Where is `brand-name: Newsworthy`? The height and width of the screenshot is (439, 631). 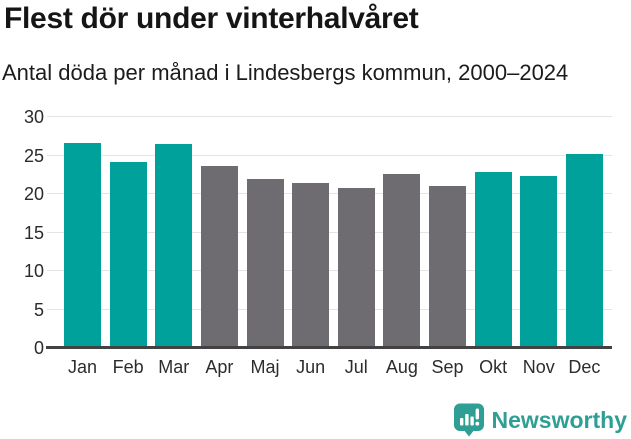
brand-name: Newsworthy is located at coordinates (559, 419).